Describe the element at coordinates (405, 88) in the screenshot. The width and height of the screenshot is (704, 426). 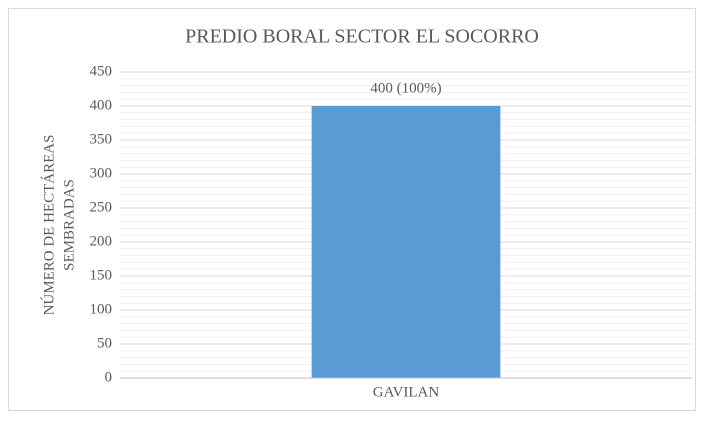
I see `data-label: 400 (100%)` at that location.